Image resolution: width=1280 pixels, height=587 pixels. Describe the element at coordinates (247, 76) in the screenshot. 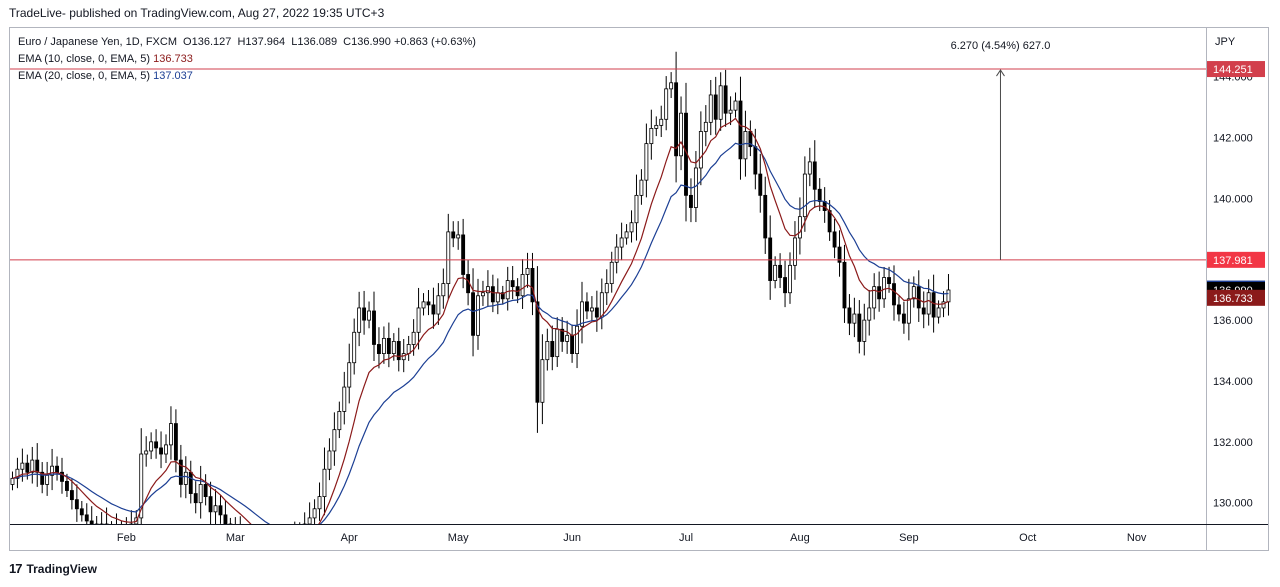

I see `ema20-row: EMA (20, close, 0, EMA, 5) 137.037` at that location.